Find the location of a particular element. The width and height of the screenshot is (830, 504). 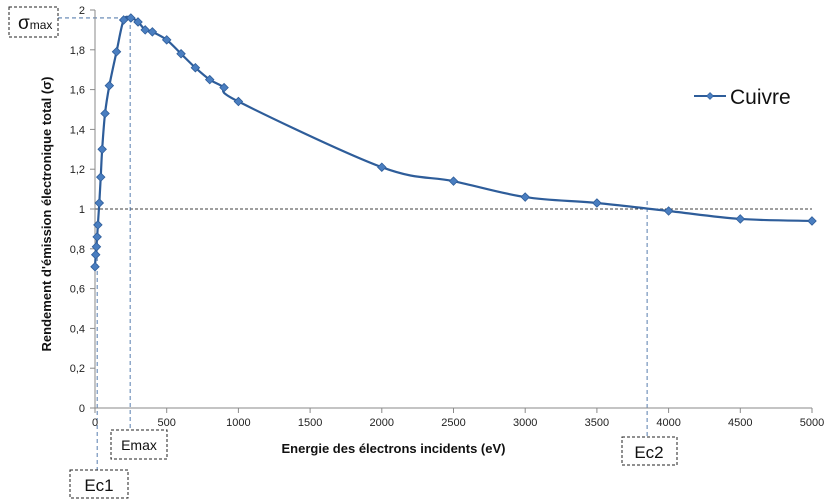

sigma-max-box is located at coordinates (33, 22).